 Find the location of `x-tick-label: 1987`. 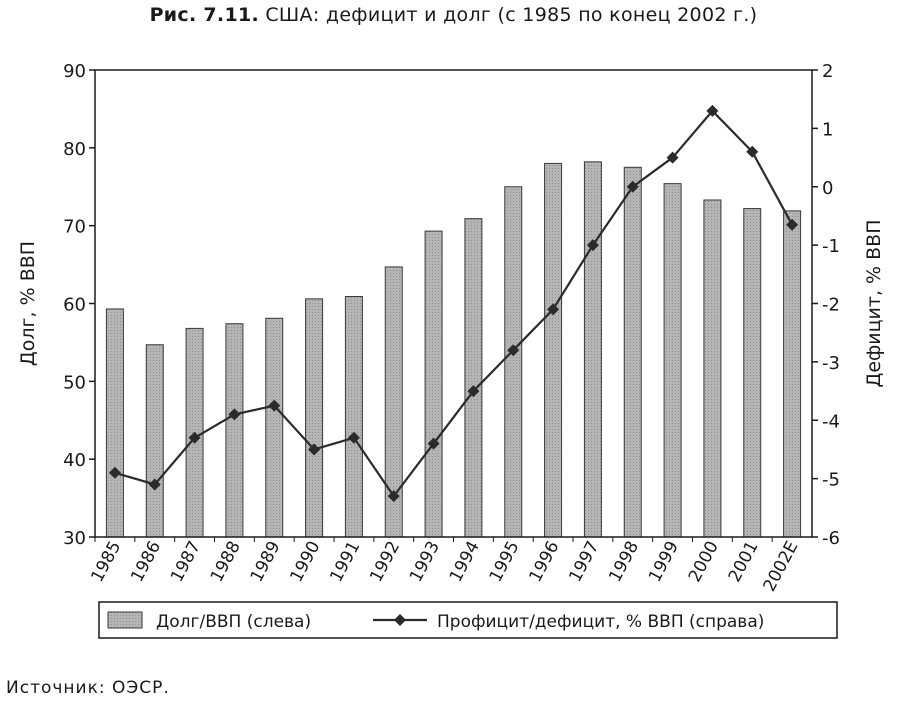

x-tick-label: 1987 is located at coordinates (186, 562).